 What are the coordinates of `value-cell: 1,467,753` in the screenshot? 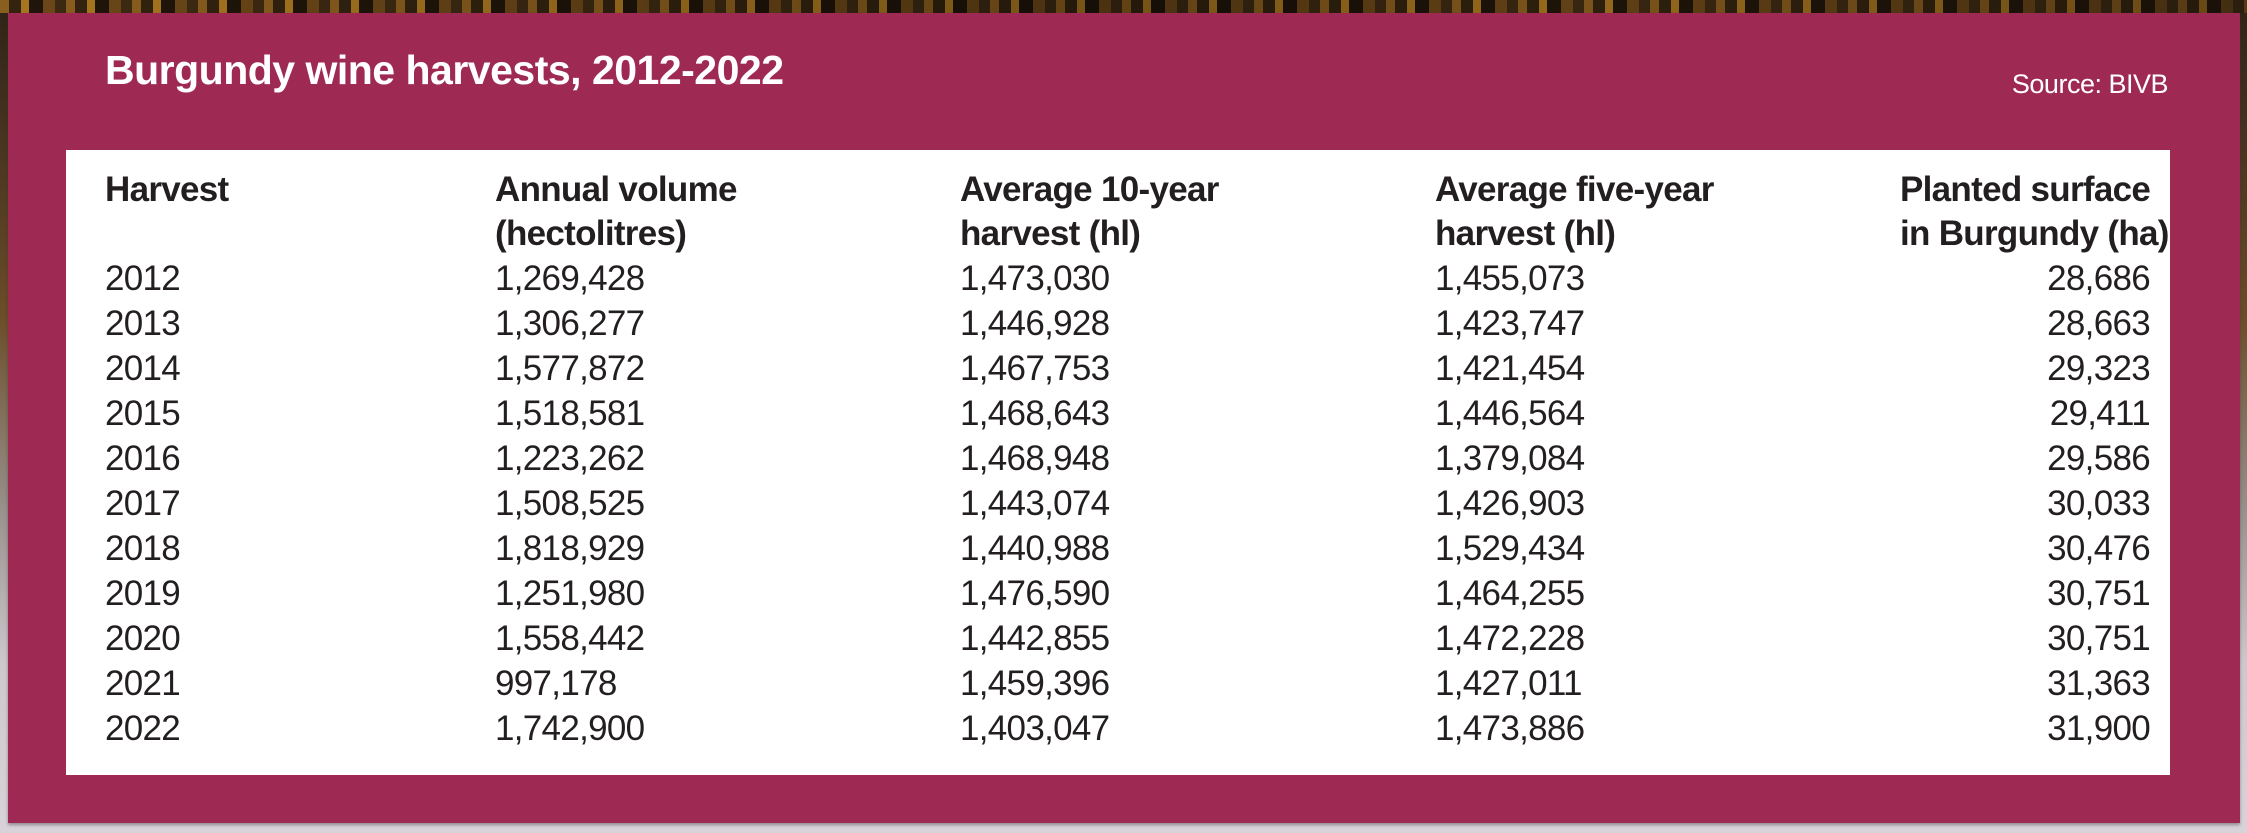 It's located at (1035, 368).